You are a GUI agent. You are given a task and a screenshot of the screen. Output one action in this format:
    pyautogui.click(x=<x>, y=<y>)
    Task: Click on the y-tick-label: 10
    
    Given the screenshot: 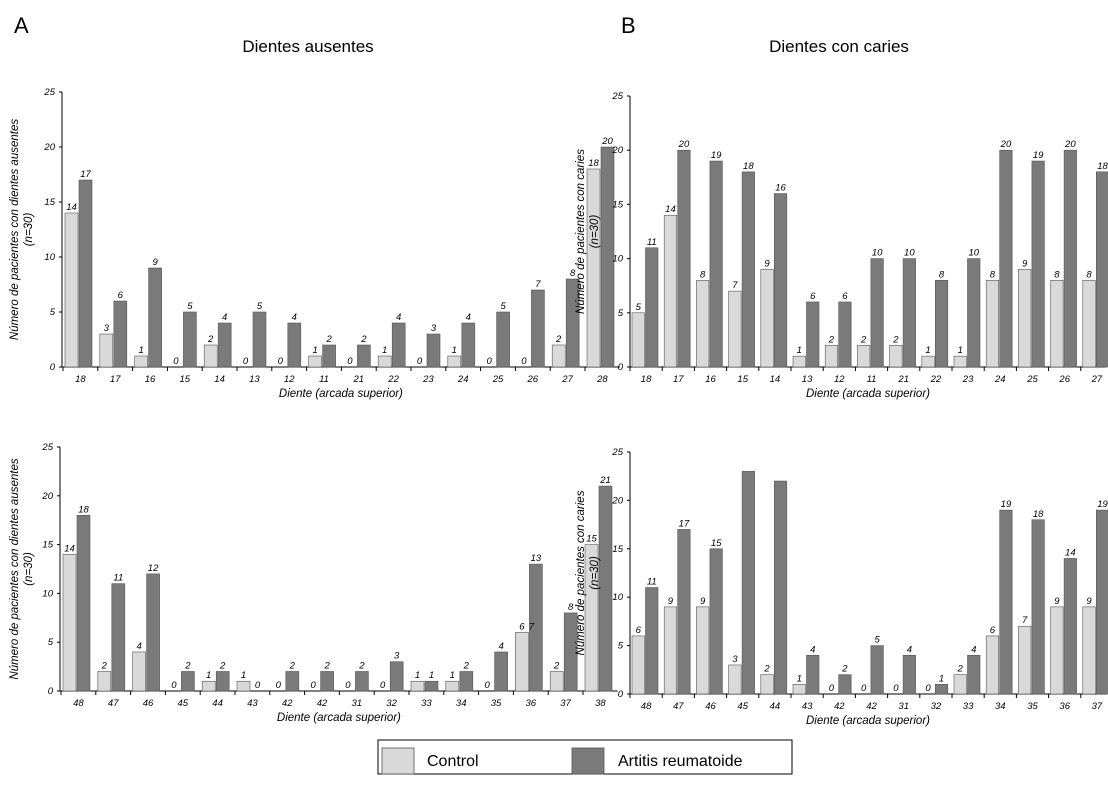 What is the action you would take?
    pyautogui.click(x=47, y=593)
    